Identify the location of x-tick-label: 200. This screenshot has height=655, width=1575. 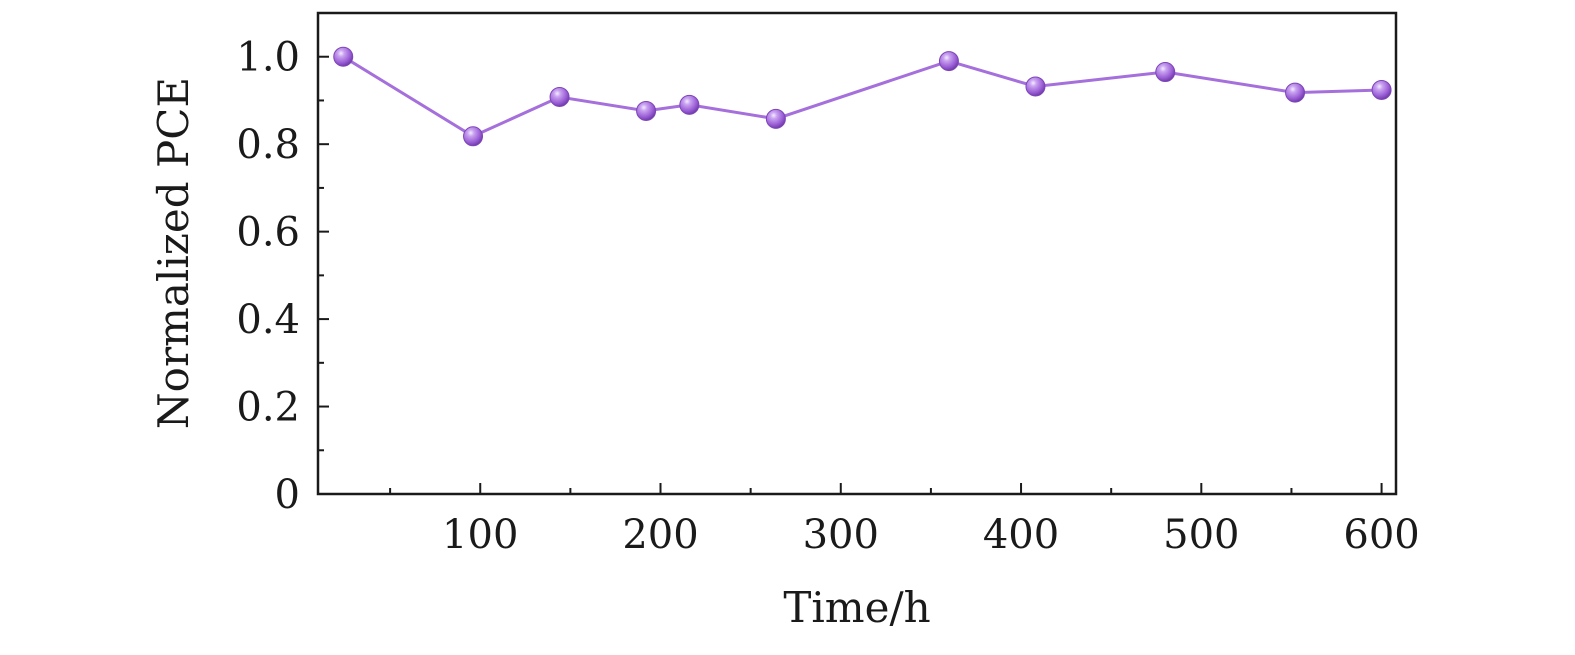
(660, 535).